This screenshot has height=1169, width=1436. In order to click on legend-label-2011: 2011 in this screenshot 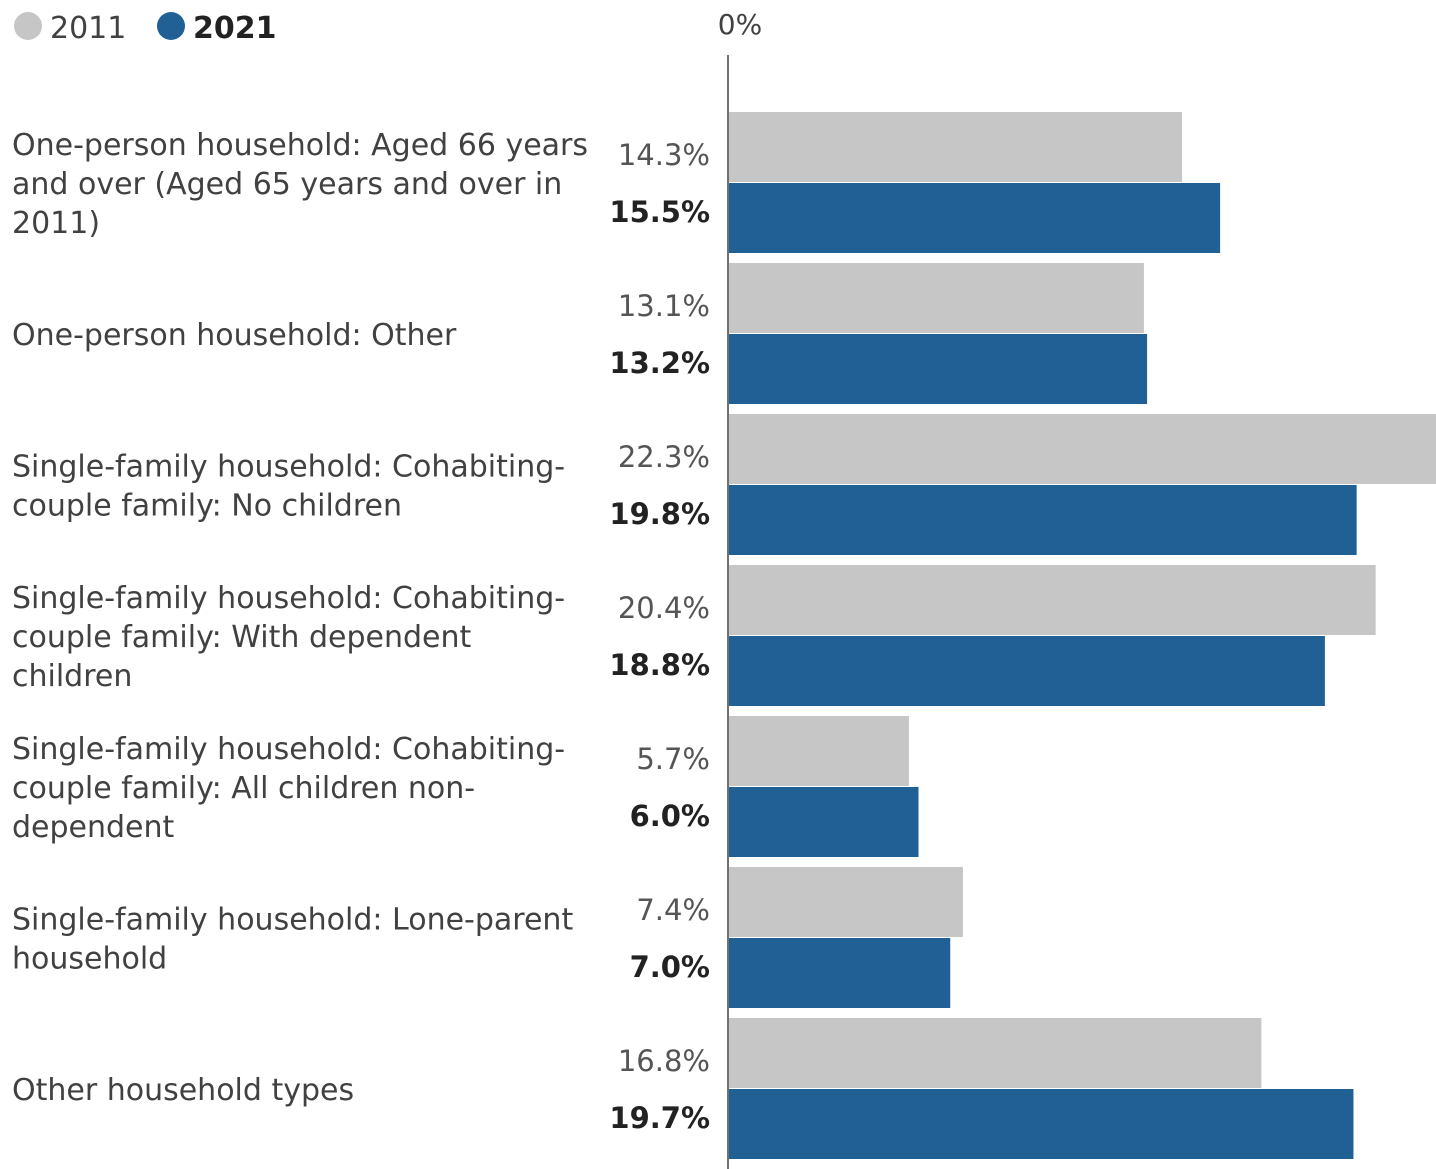, I will do `click(88, 28)`.